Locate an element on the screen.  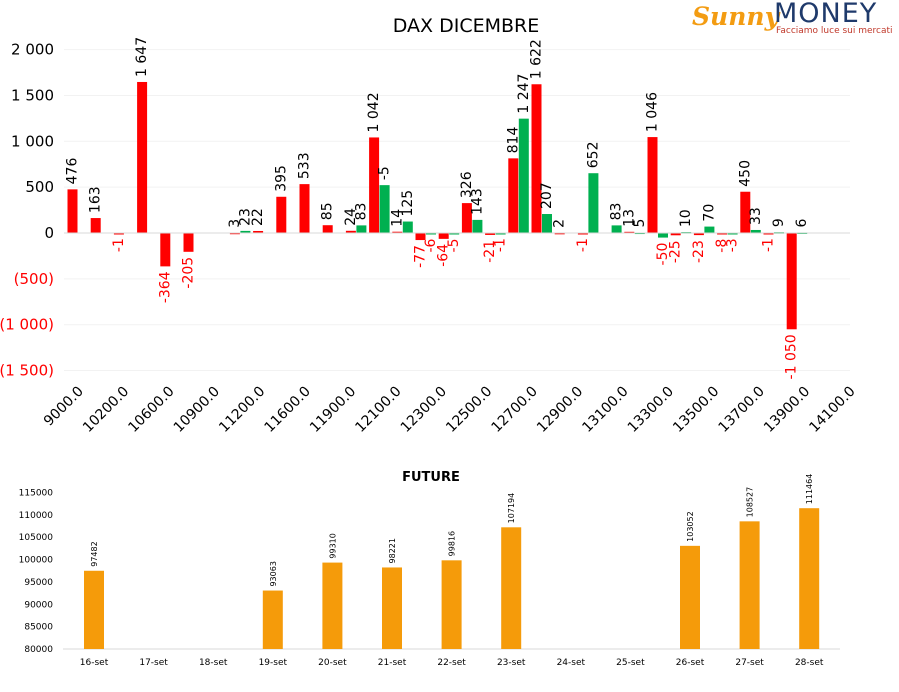
future-data-label: 103052 is located at coordinates (690, 526).